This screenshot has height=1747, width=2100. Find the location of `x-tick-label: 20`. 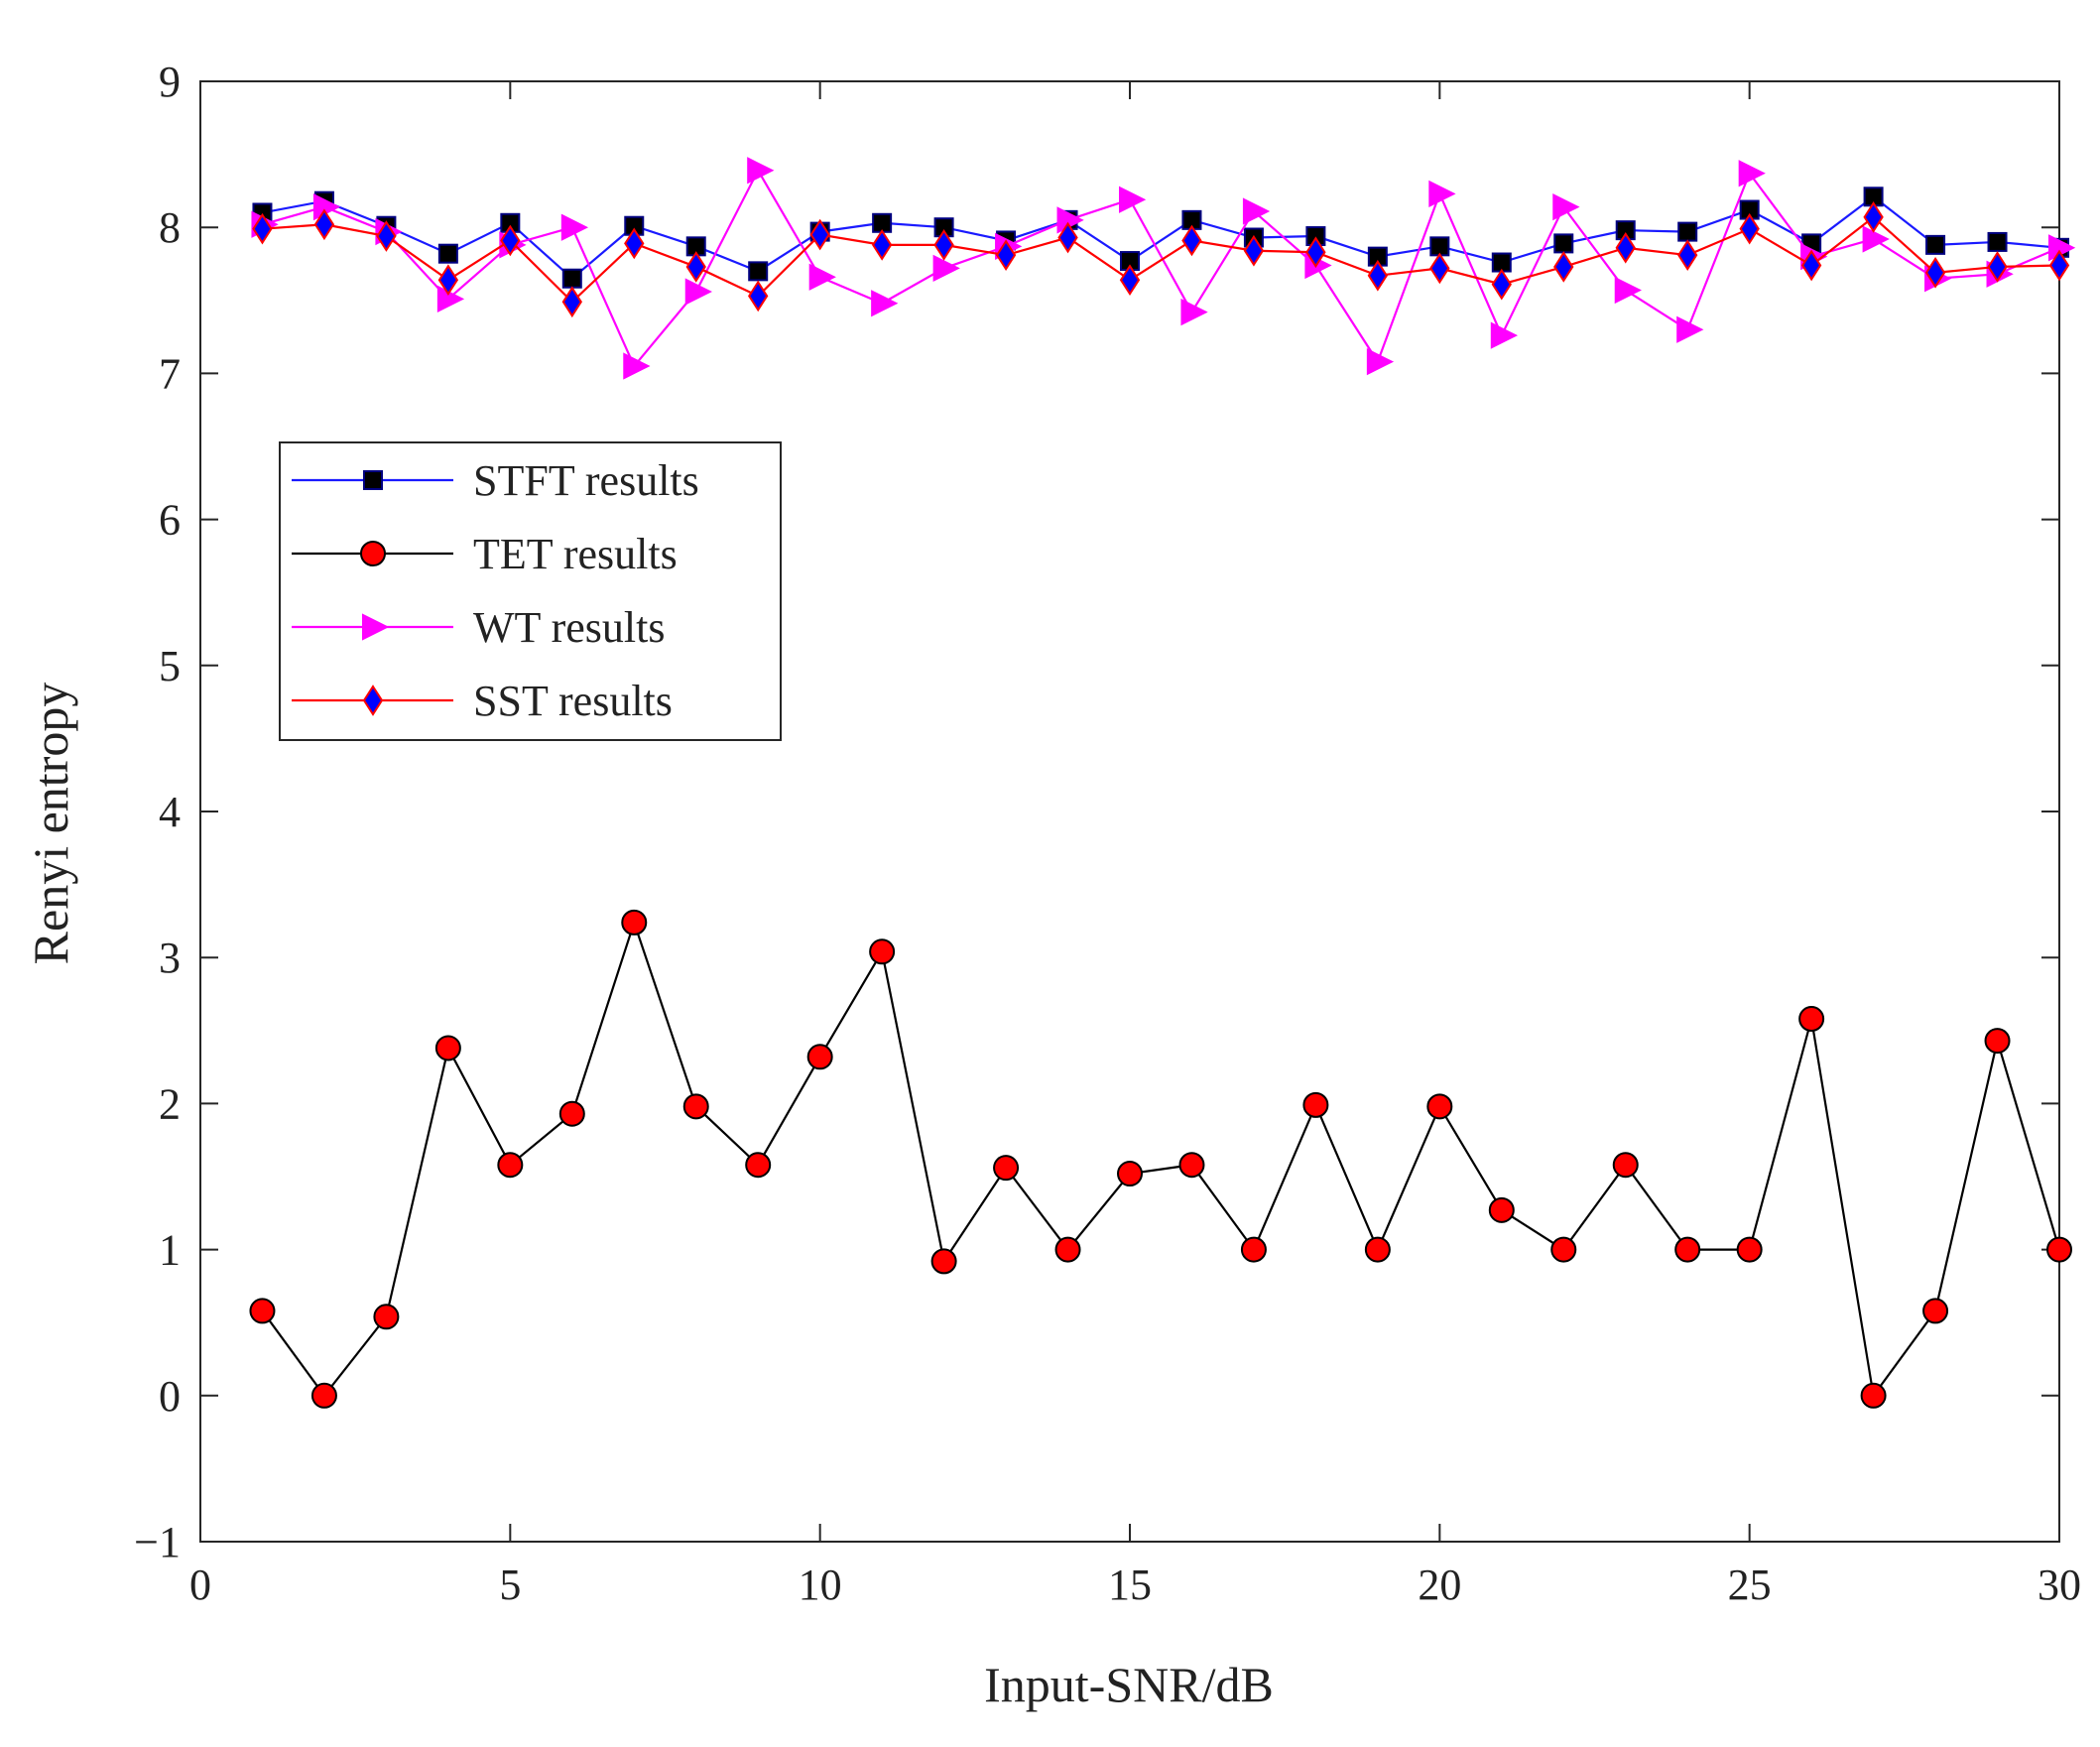

x-tick-label: 20 is located at coordinates (1439, 1584).